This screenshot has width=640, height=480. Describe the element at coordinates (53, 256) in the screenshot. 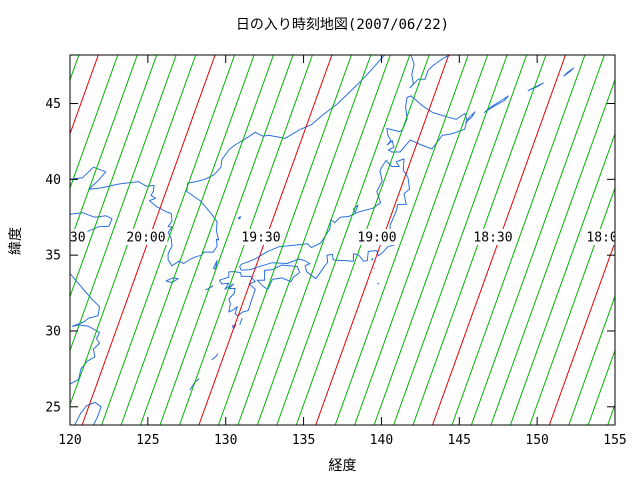

I see `y-tick-label: 35` at that location.